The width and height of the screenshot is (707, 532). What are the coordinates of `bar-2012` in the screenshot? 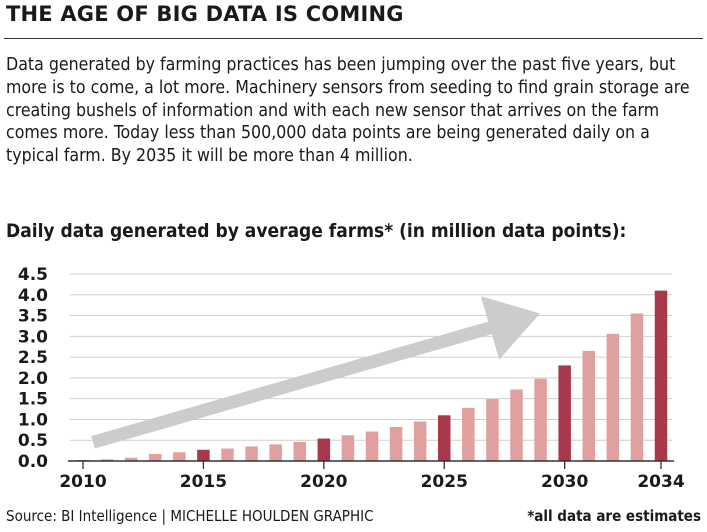 It's located at (131, 459).